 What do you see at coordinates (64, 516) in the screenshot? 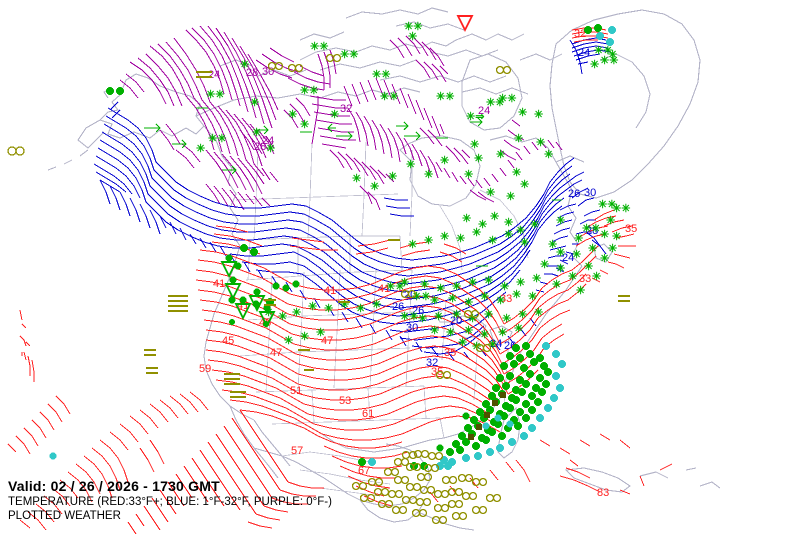
I see `caption-plotted-weather: PLOTTED WEATHER` at bounding box center [64, 516].